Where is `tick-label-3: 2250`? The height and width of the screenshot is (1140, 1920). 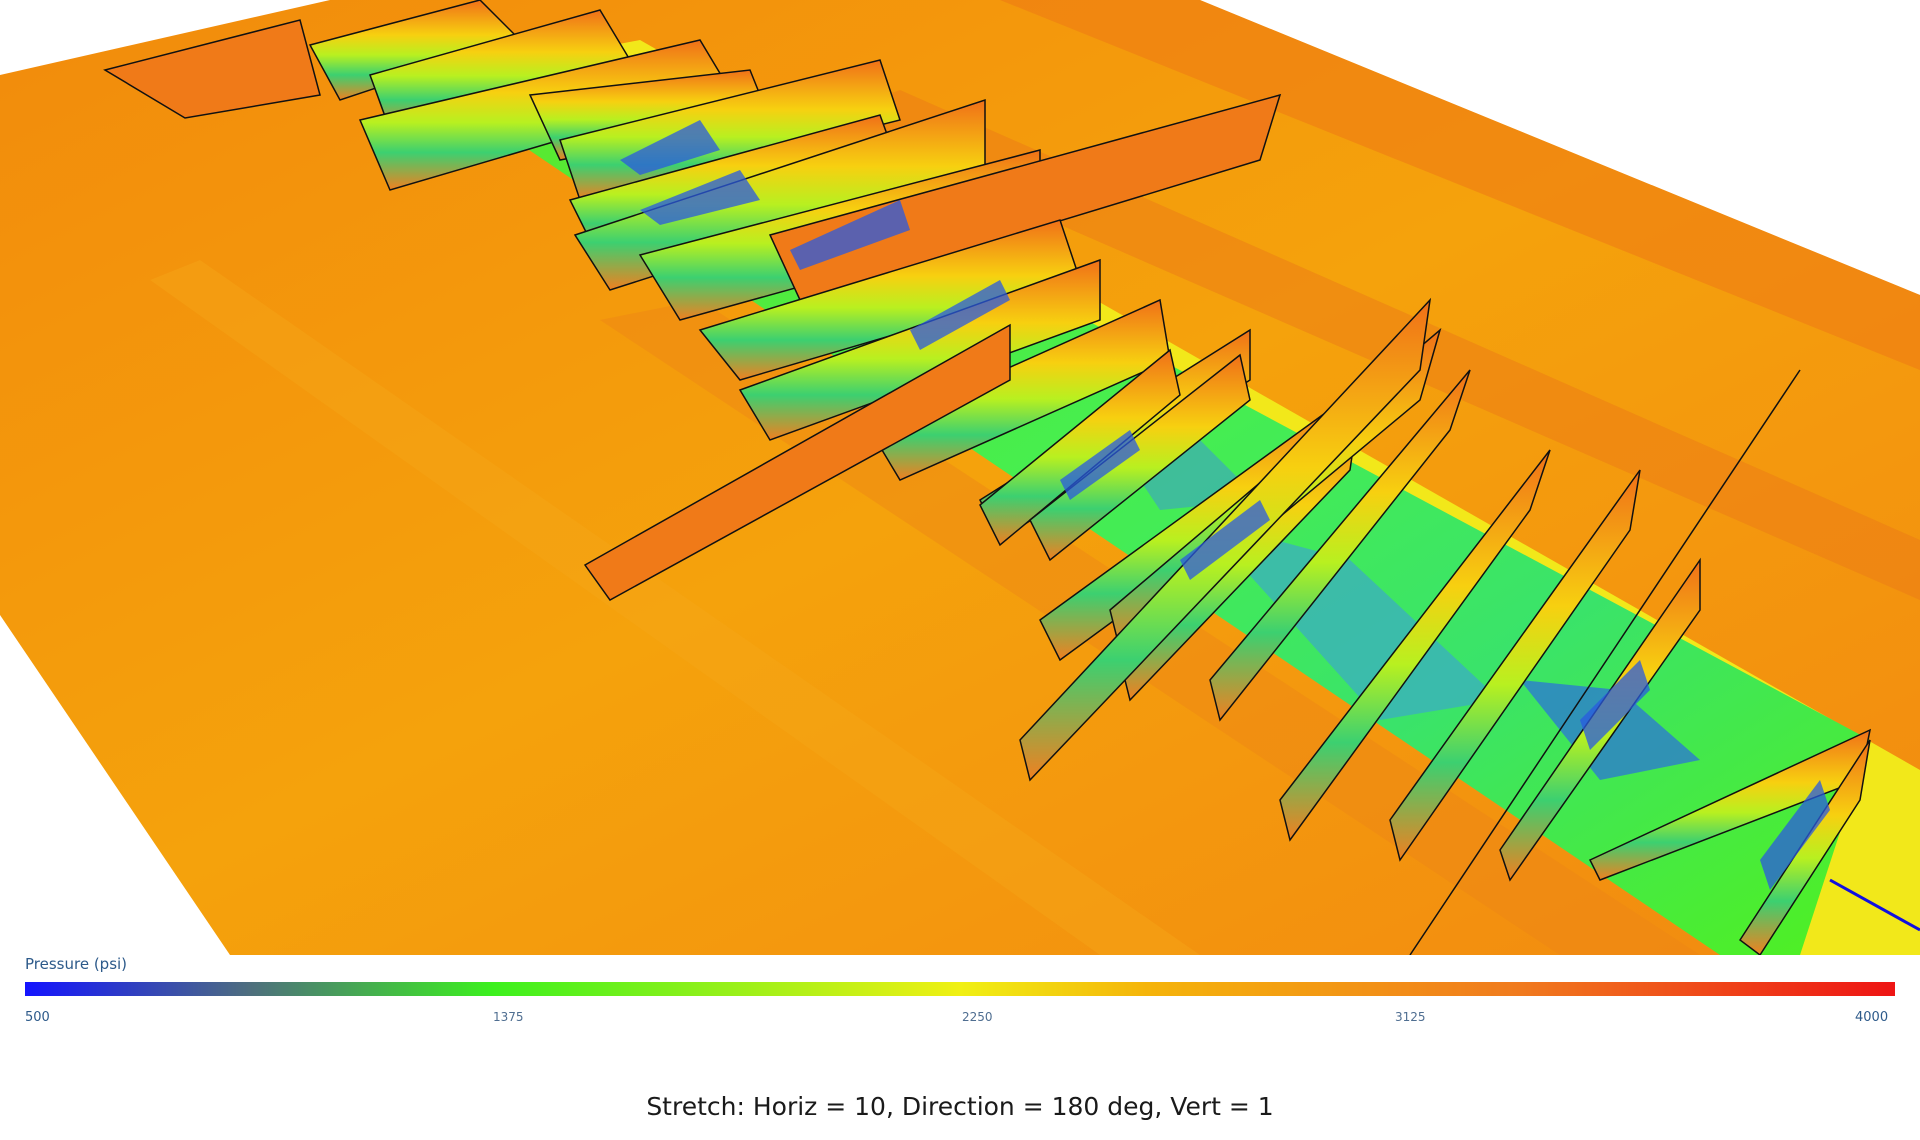 tick-label-3: 2250 is located at coordinates (977, 1017).